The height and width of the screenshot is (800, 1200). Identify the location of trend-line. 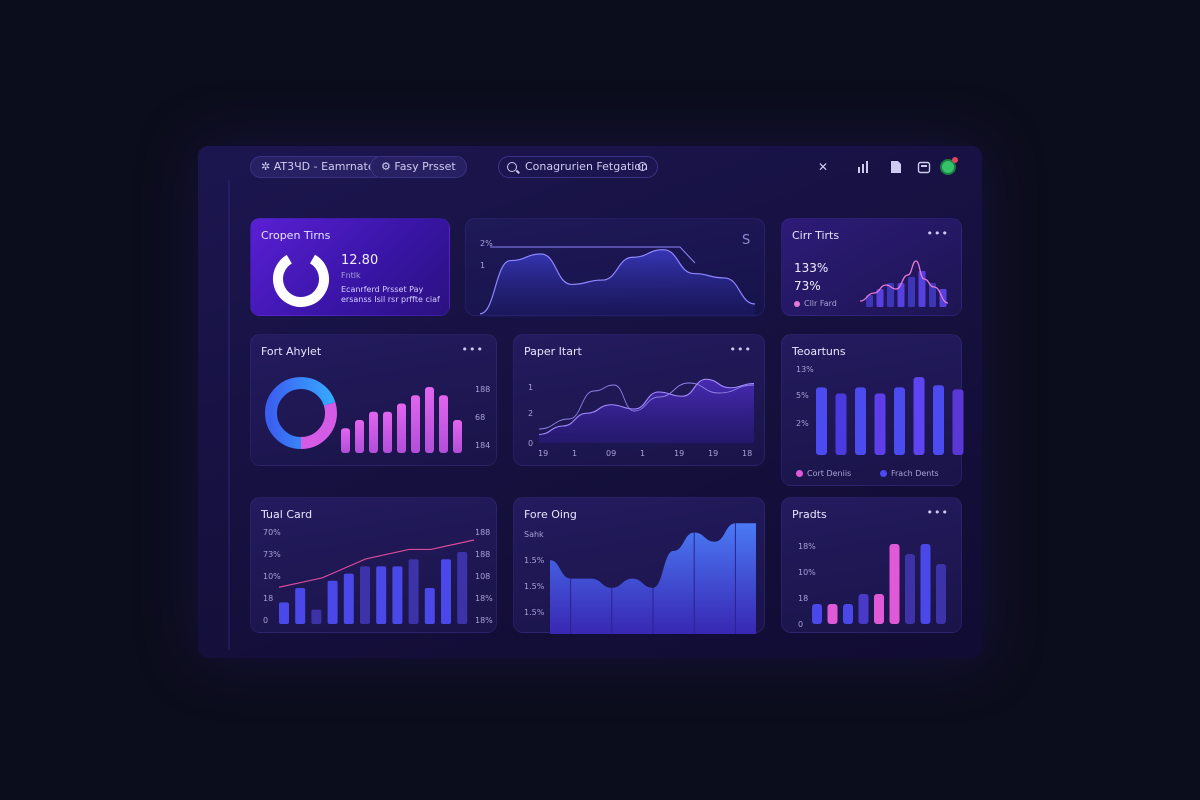
(376, 563).